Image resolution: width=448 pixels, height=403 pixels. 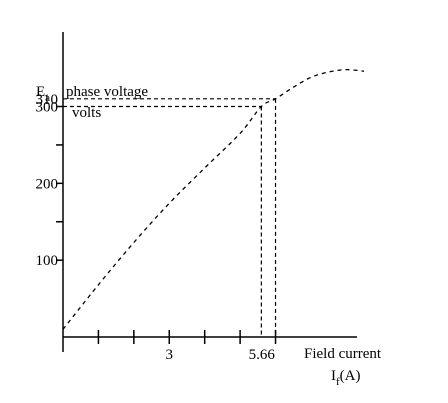 I want to click on x-tick-label: 3, so click(x=170, y=355).